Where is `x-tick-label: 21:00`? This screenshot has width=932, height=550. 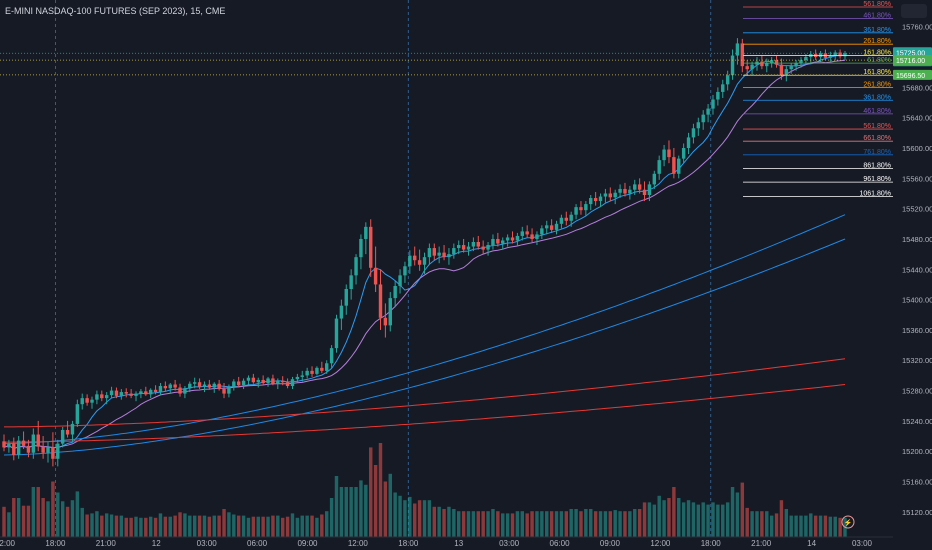 x-tick-label: 21:00 is located at coordinates (106, 543).